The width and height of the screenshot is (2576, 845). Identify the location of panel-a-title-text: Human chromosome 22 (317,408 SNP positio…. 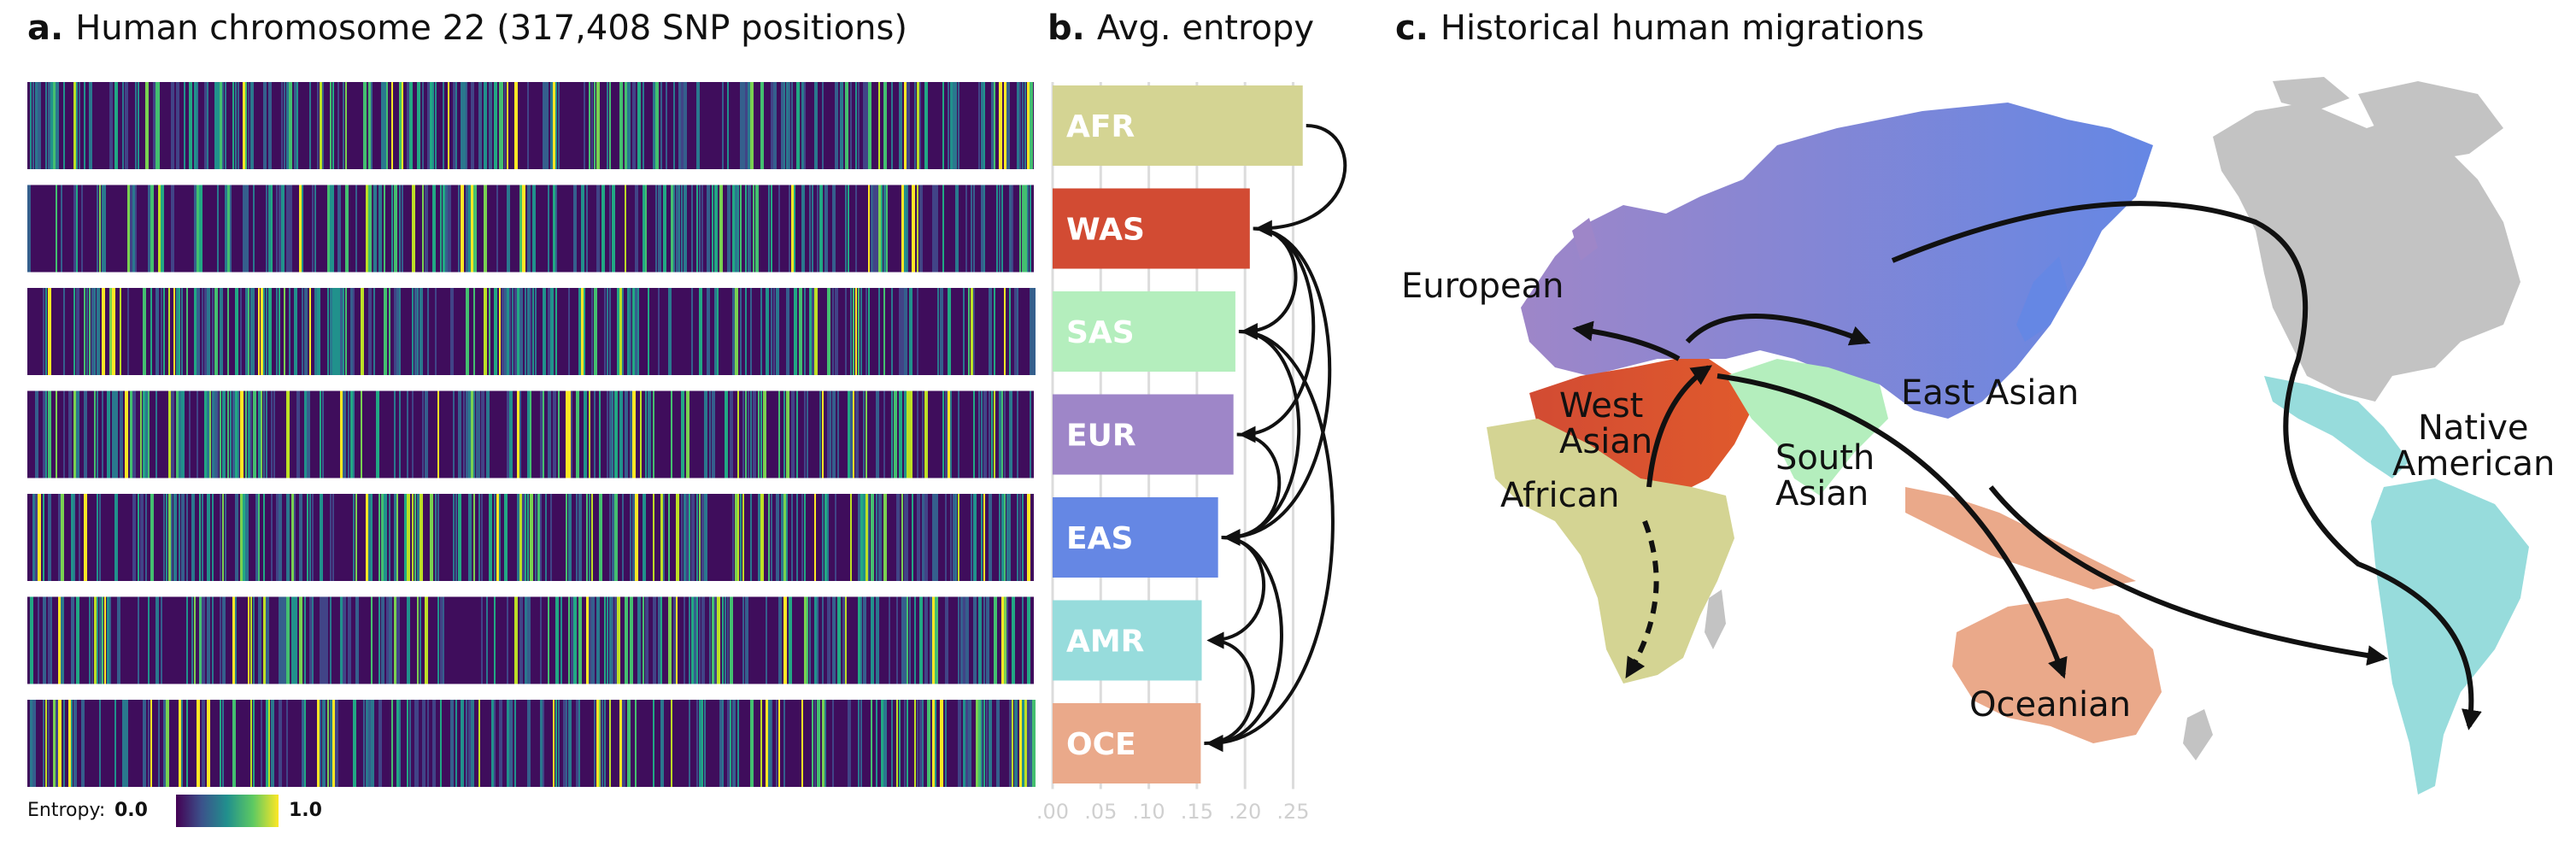
(491, 28).